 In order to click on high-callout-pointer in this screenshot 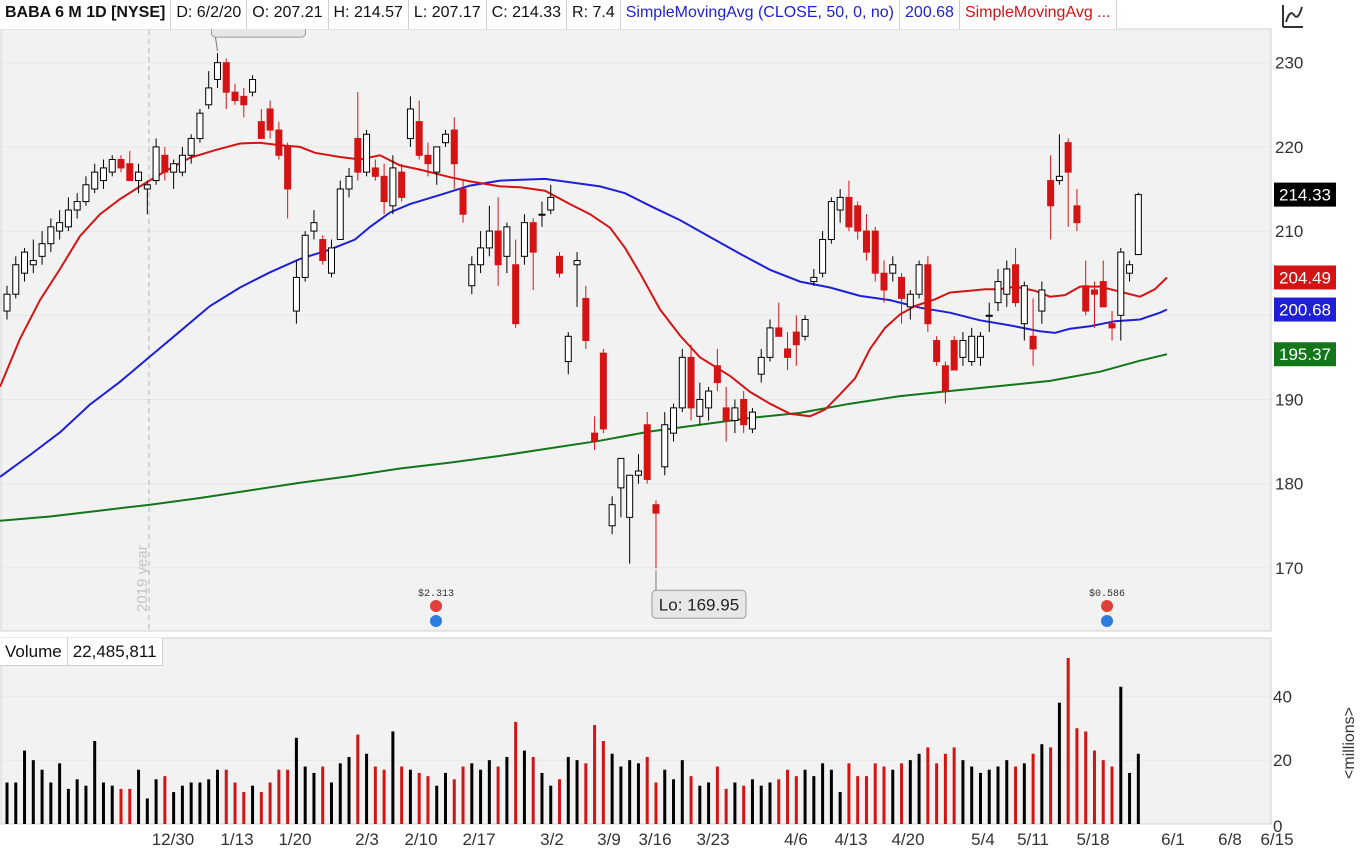, I will do `click(216, 44)`.